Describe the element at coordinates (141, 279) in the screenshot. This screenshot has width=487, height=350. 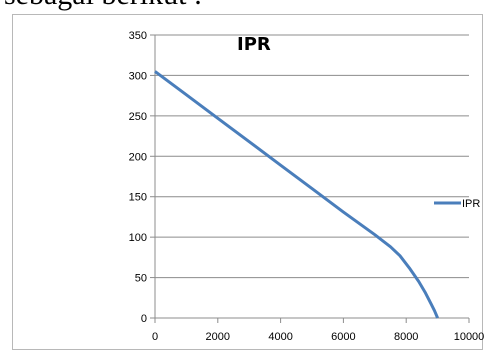
I see `y-tick-label-1: 50` at that location.